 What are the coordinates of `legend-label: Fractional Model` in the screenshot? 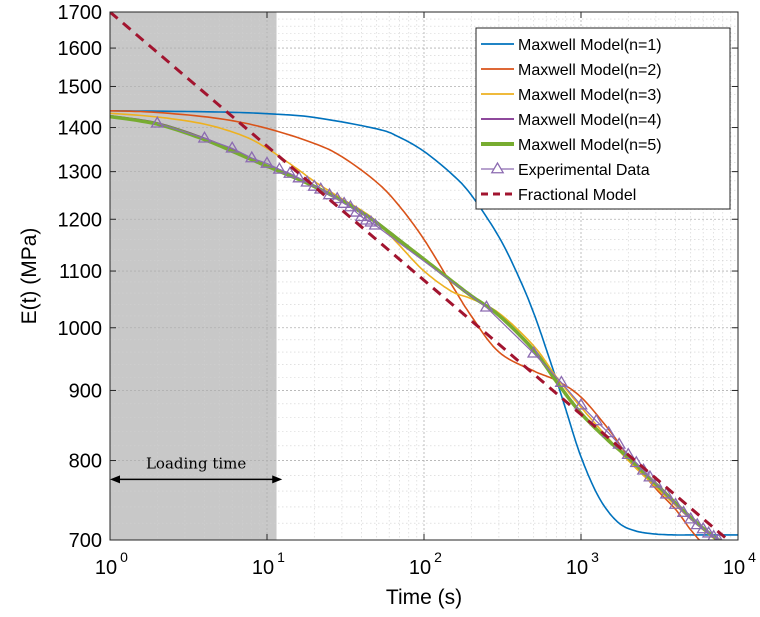 It's located at (577, 195).